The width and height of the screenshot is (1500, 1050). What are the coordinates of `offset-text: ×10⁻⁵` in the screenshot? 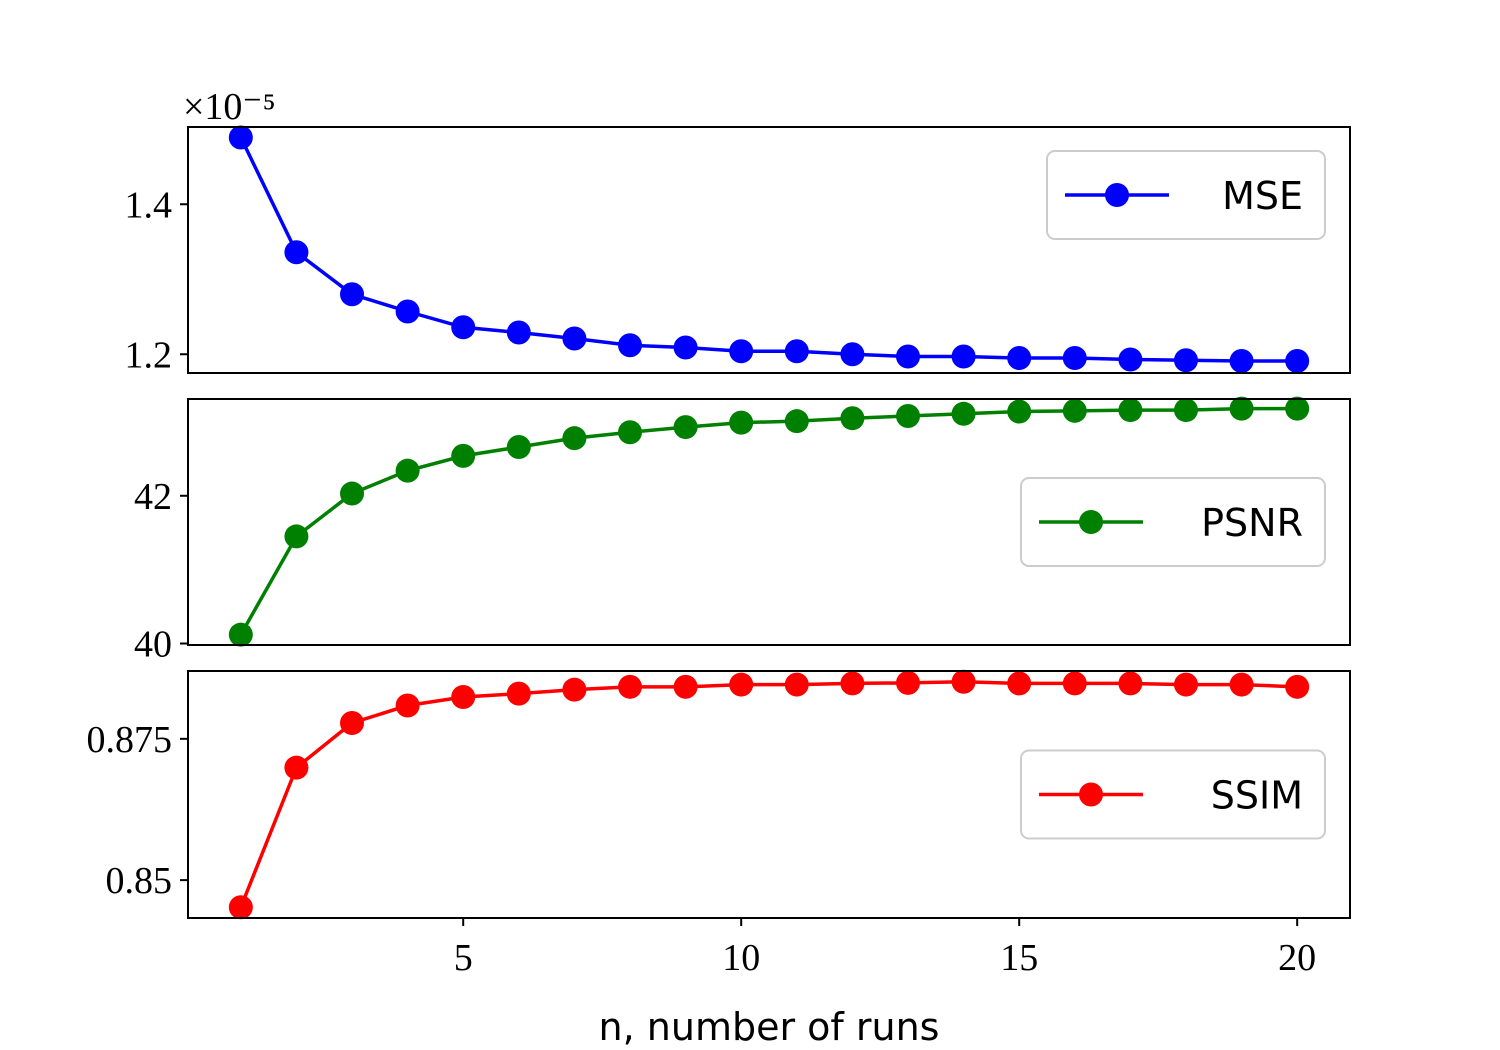 It's located at (229, 107).